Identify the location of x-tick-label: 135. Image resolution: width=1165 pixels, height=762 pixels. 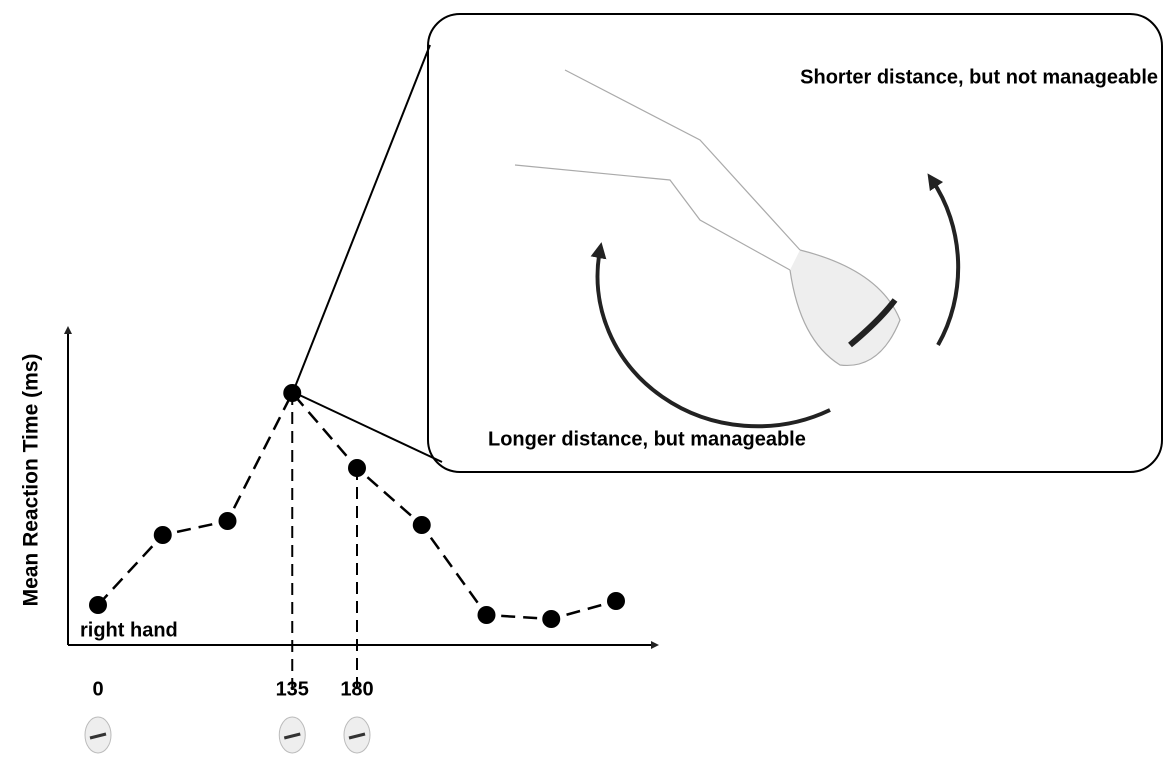
(292, 689).